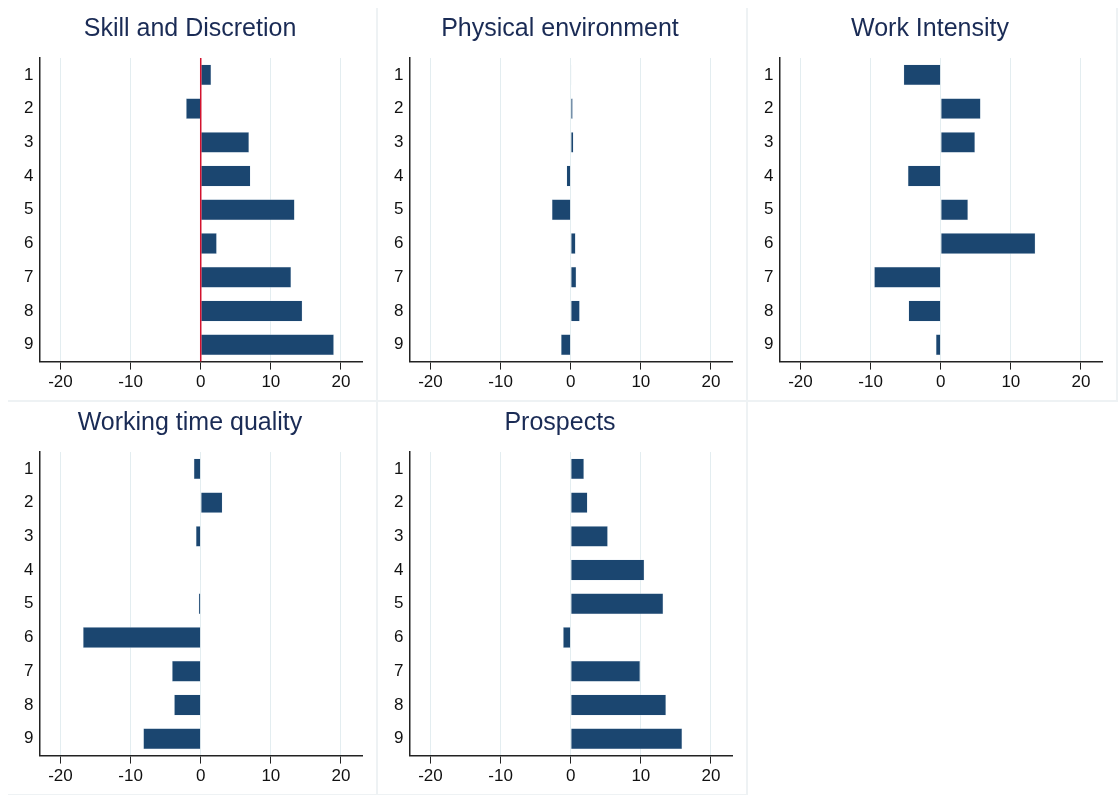 This screenshot has width=1118, height=795. Describe the element at coordinates (560, 420) in the screenshot. I see `chart-title: Prospects` at that location.